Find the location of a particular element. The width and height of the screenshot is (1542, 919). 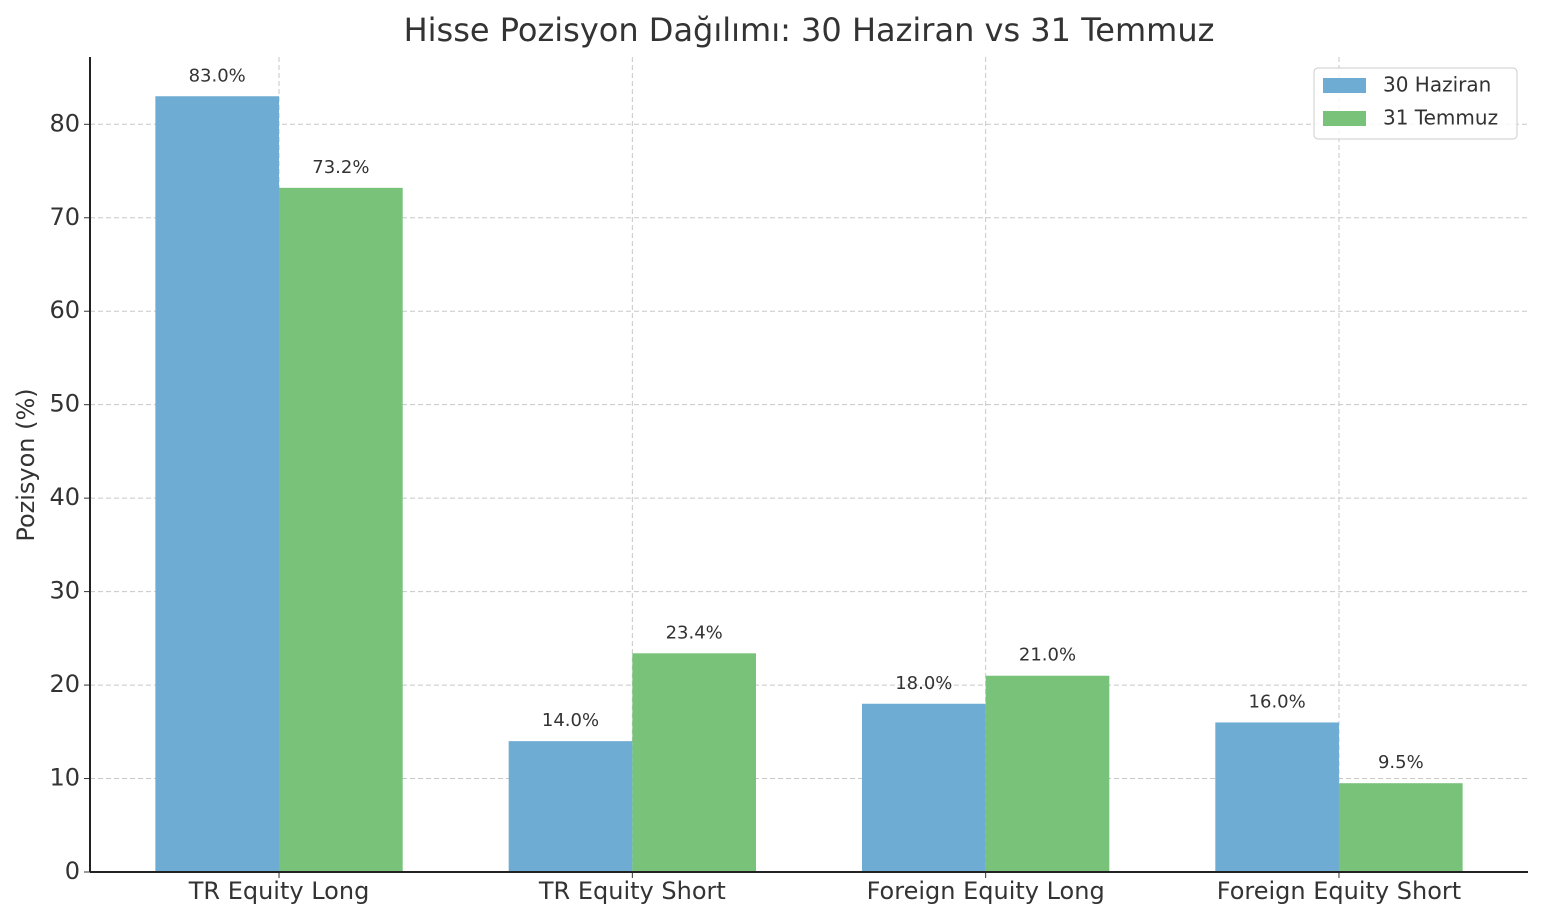

x-tick-label: Foreign Equity Long is located at coordinates (986, 891).